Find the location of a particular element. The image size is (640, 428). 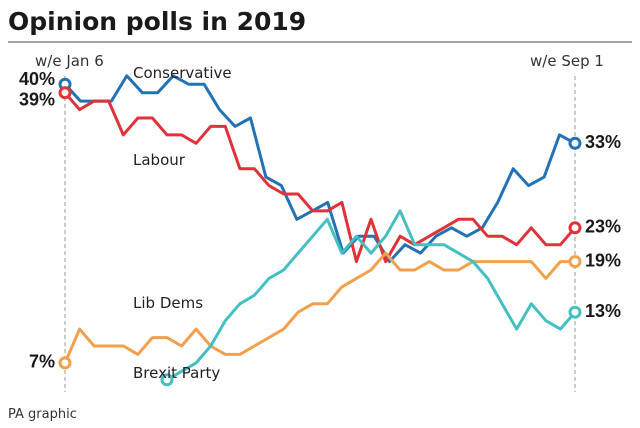

end-date-label: w/e Sep 1 is located at coordinates (567, 61).